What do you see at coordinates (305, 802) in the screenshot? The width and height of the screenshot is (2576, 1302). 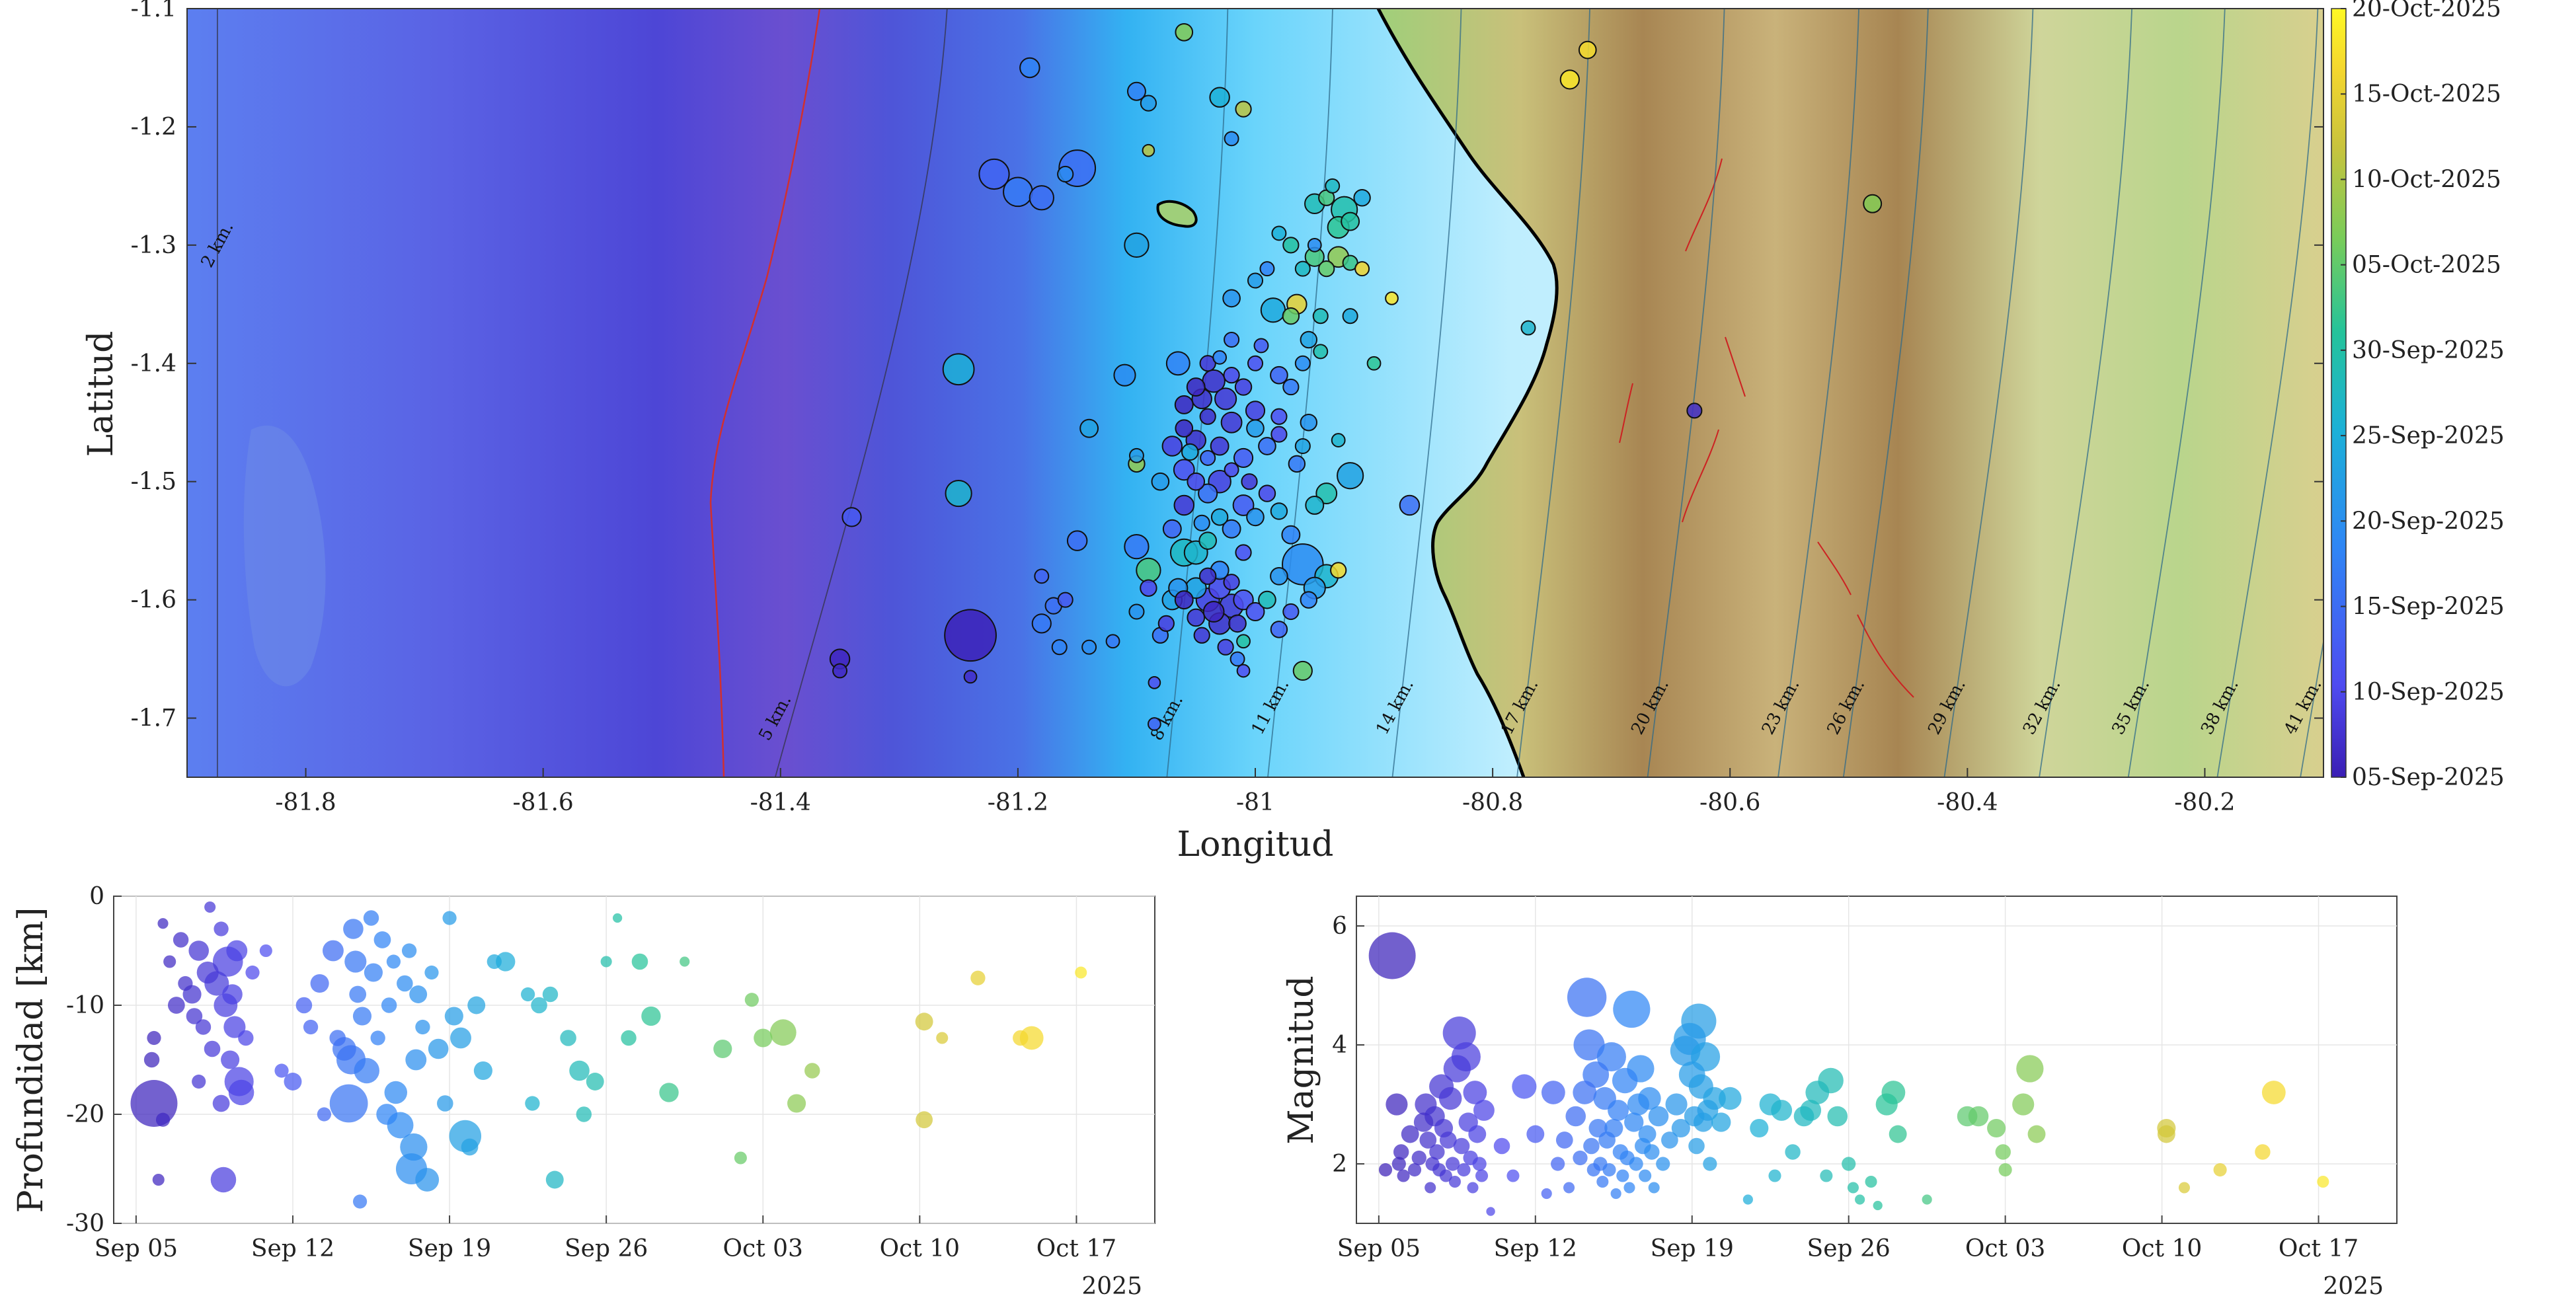 I see `map-xtick-label: -81.8` at bounding box center [305, 802].